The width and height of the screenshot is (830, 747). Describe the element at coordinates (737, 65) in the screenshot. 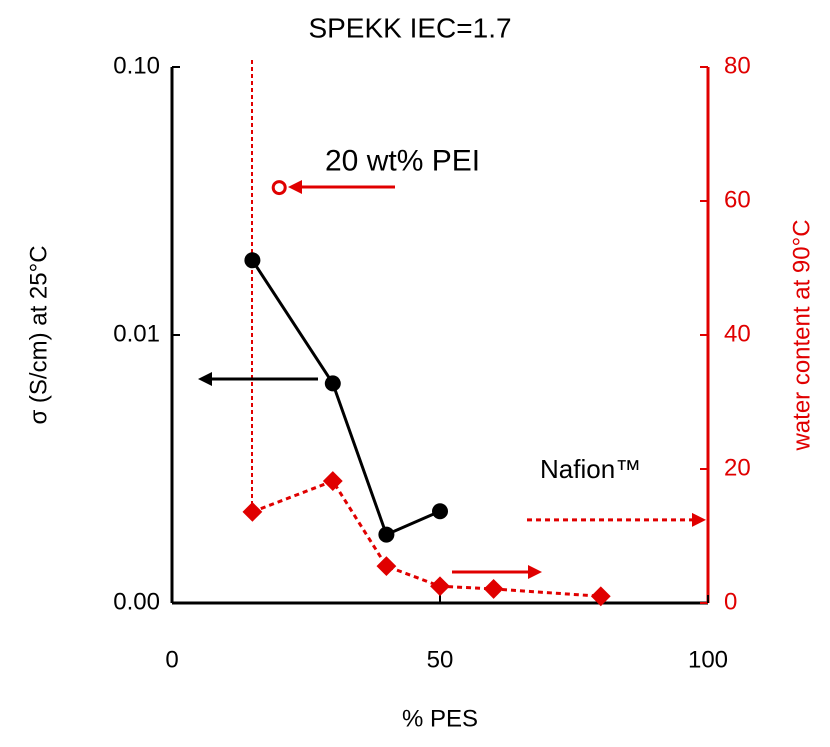

I see `y2-tick-label: 80` at that location.